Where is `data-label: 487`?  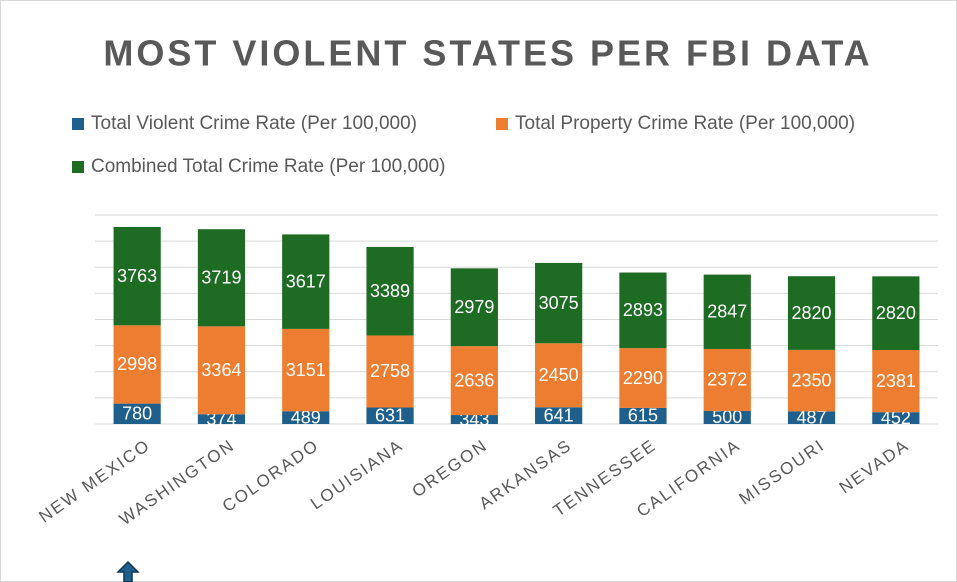
data-label: 487 is located at coordinates (812, 417).